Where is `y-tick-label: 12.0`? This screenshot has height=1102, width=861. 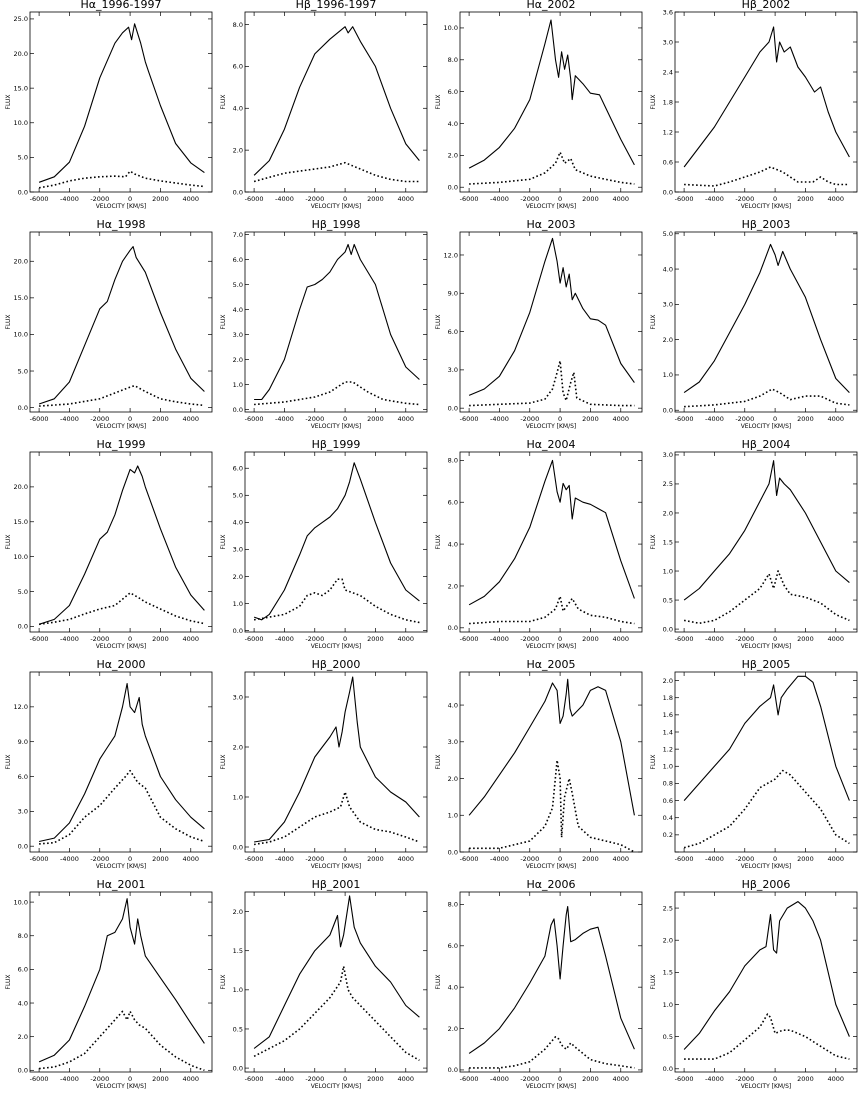 y-tick-label: 12.0 is located at coordinates (21, 707).